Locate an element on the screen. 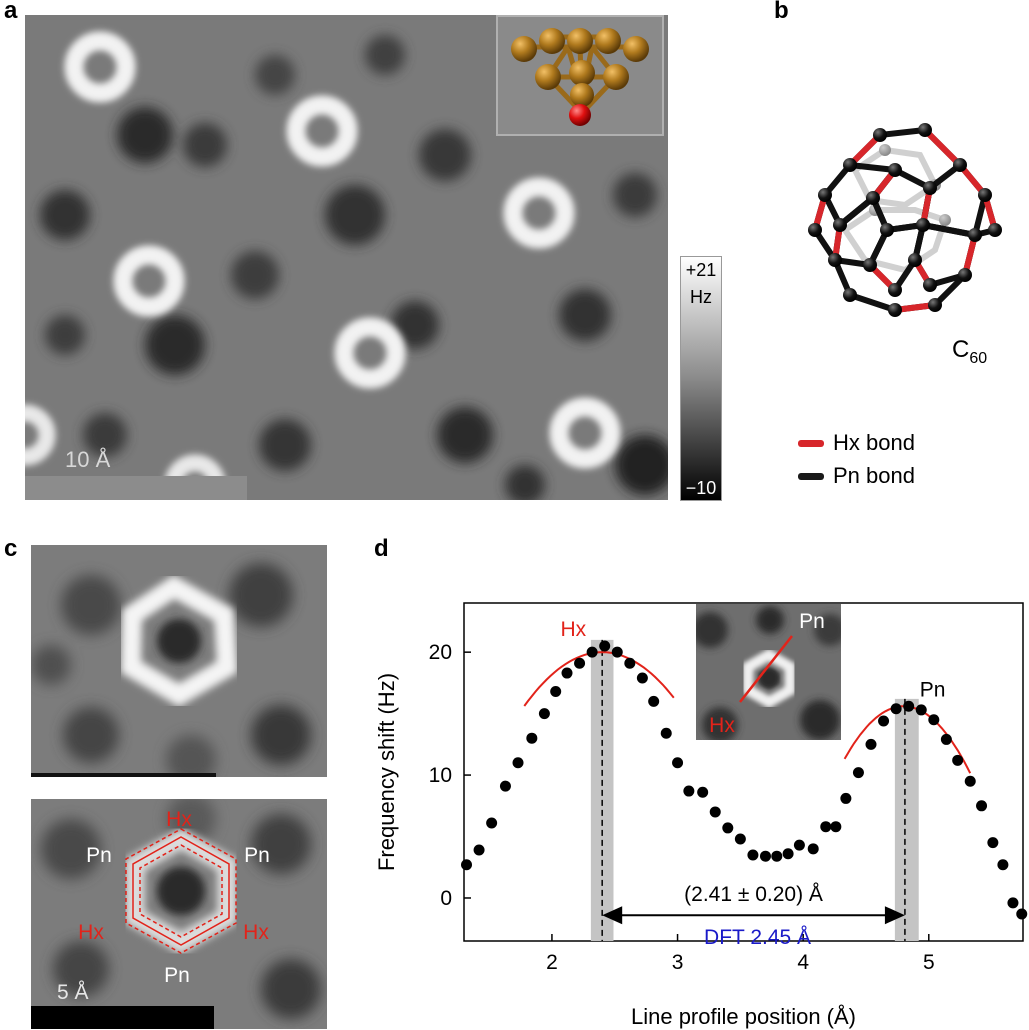  legend-entry-pn: Pn bond is located at coordinates (856, 475).